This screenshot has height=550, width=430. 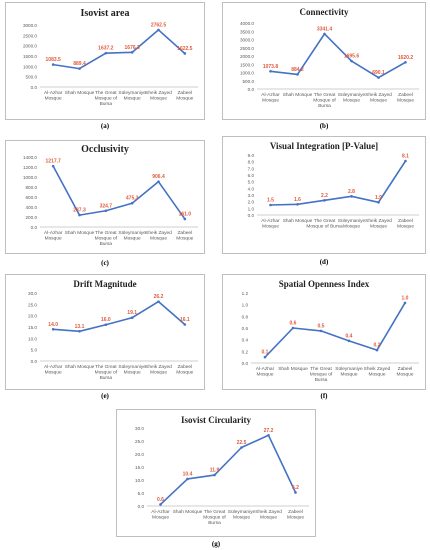 I want to click on data-label: 1217.7, so click(x=54, y=162).